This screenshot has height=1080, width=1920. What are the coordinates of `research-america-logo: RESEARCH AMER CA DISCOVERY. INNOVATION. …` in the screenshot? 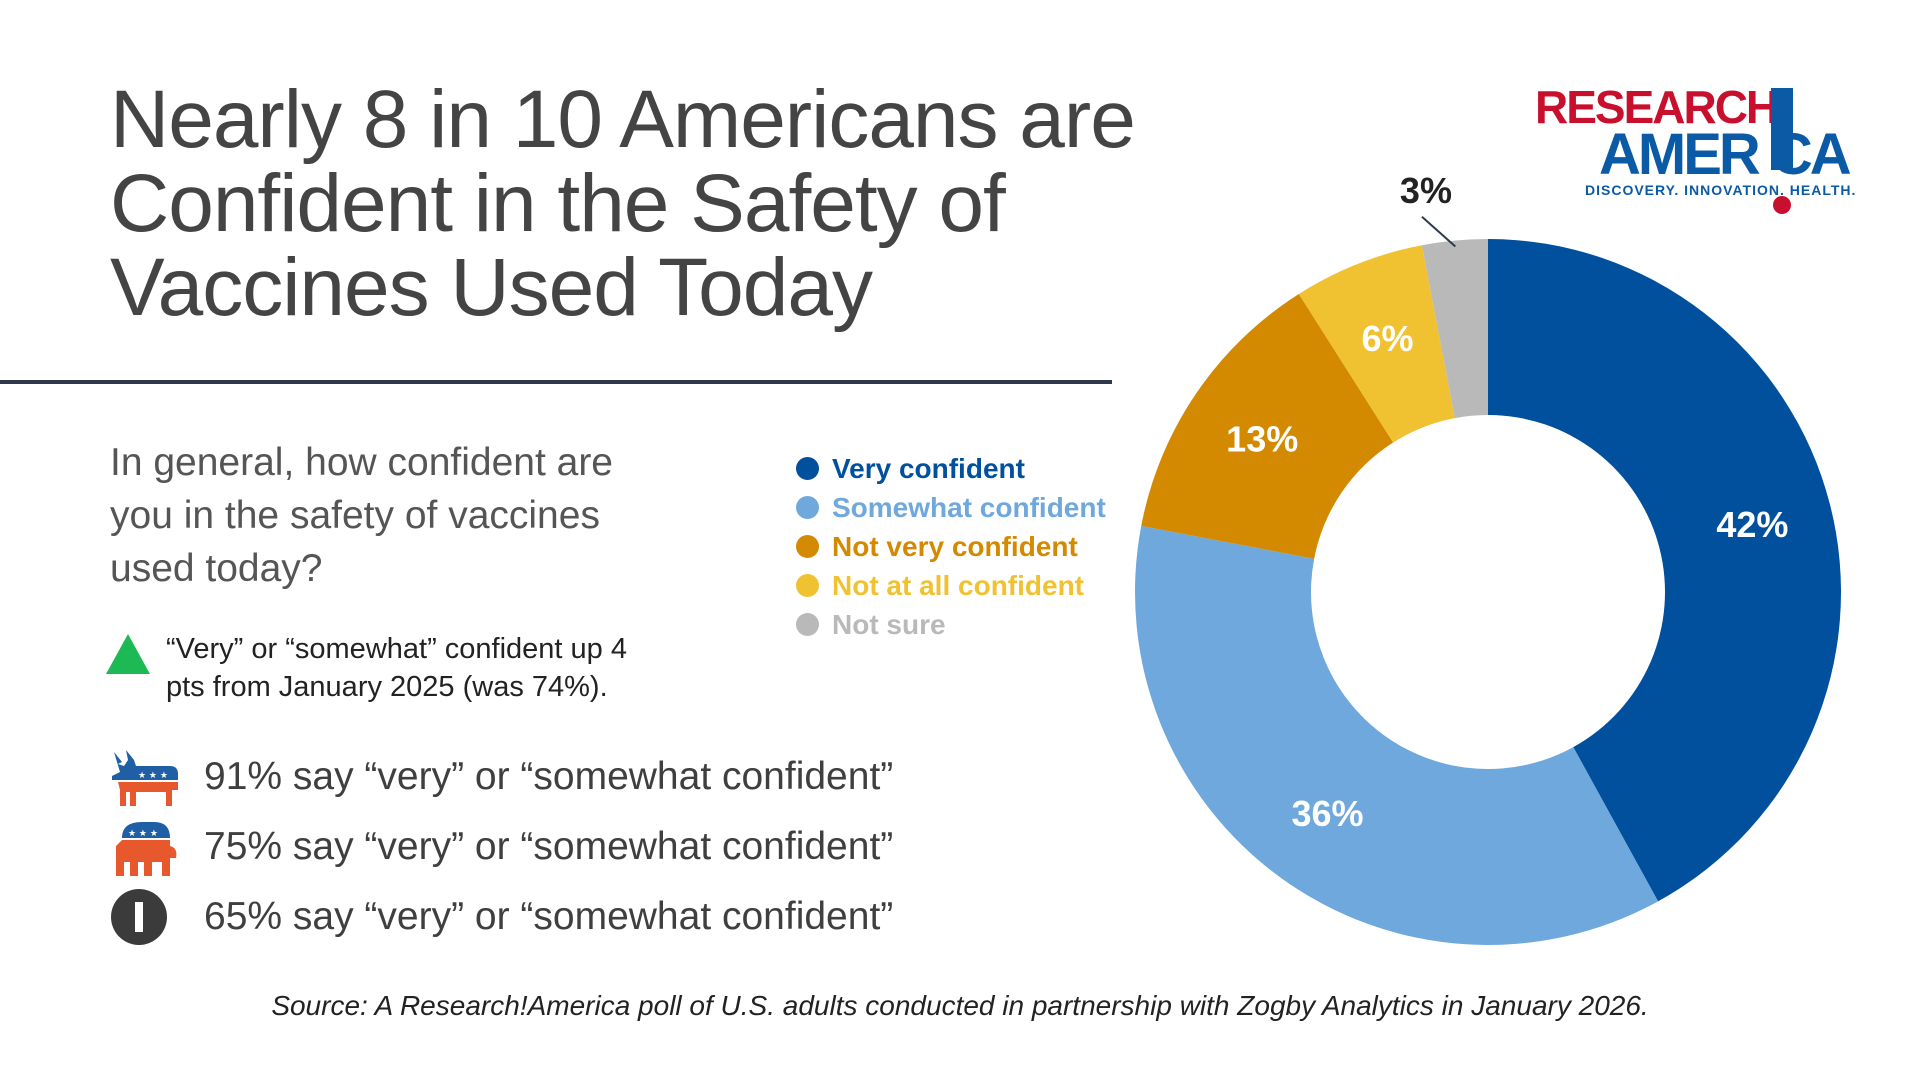 It's located at (1695, 149).